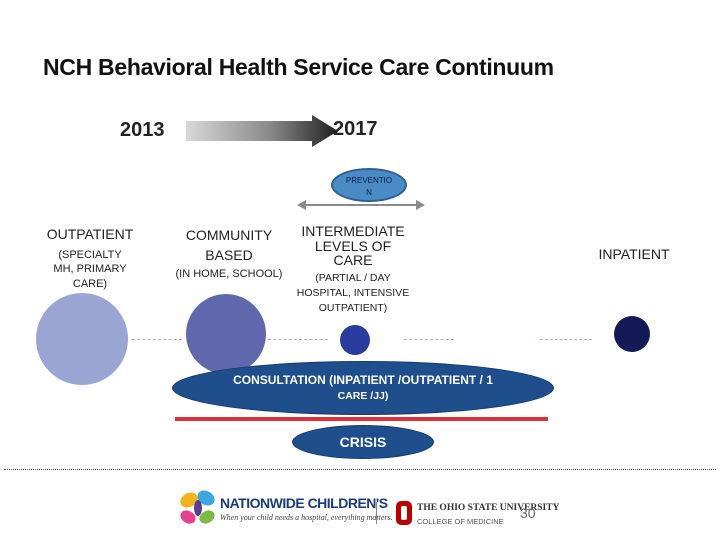 This screenshot has height=540, width=720. I want to click on end-year: 2017, so click(355, 129).